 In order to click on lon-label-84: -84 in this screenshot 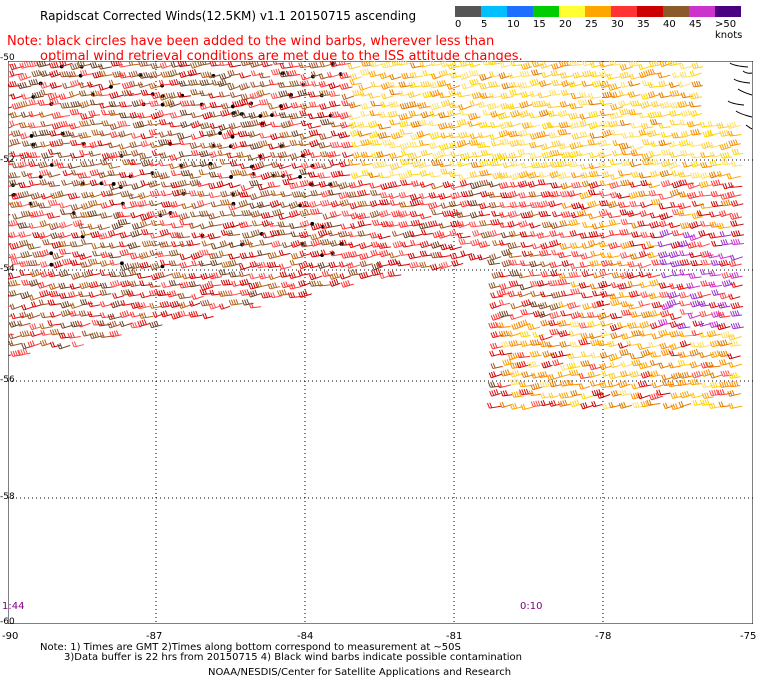, I will do `click(305, 636)`.